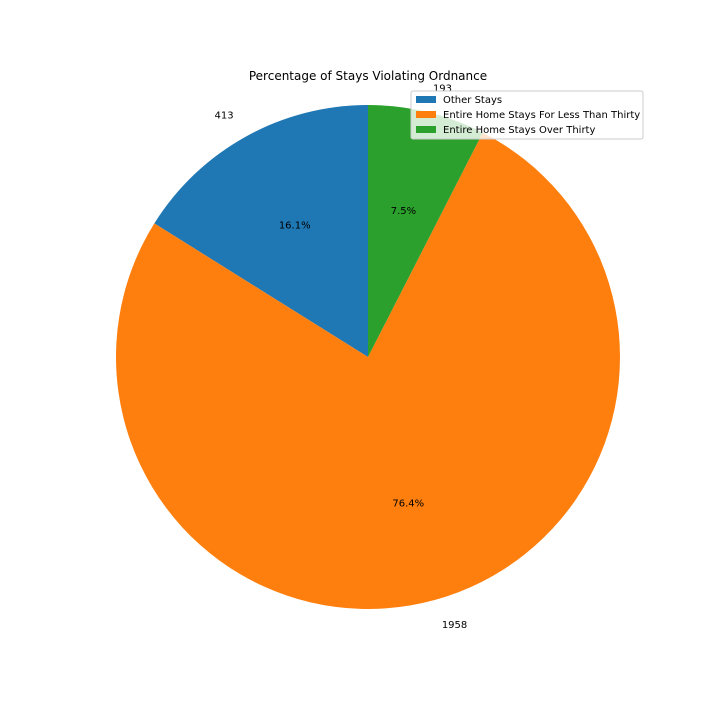 This screenshot has width=720, height=725. What do you see at coordinates (403, 211) in the screenshot?
I see `slice-percent-label: 7.5%` at bounding box center [403, 211].